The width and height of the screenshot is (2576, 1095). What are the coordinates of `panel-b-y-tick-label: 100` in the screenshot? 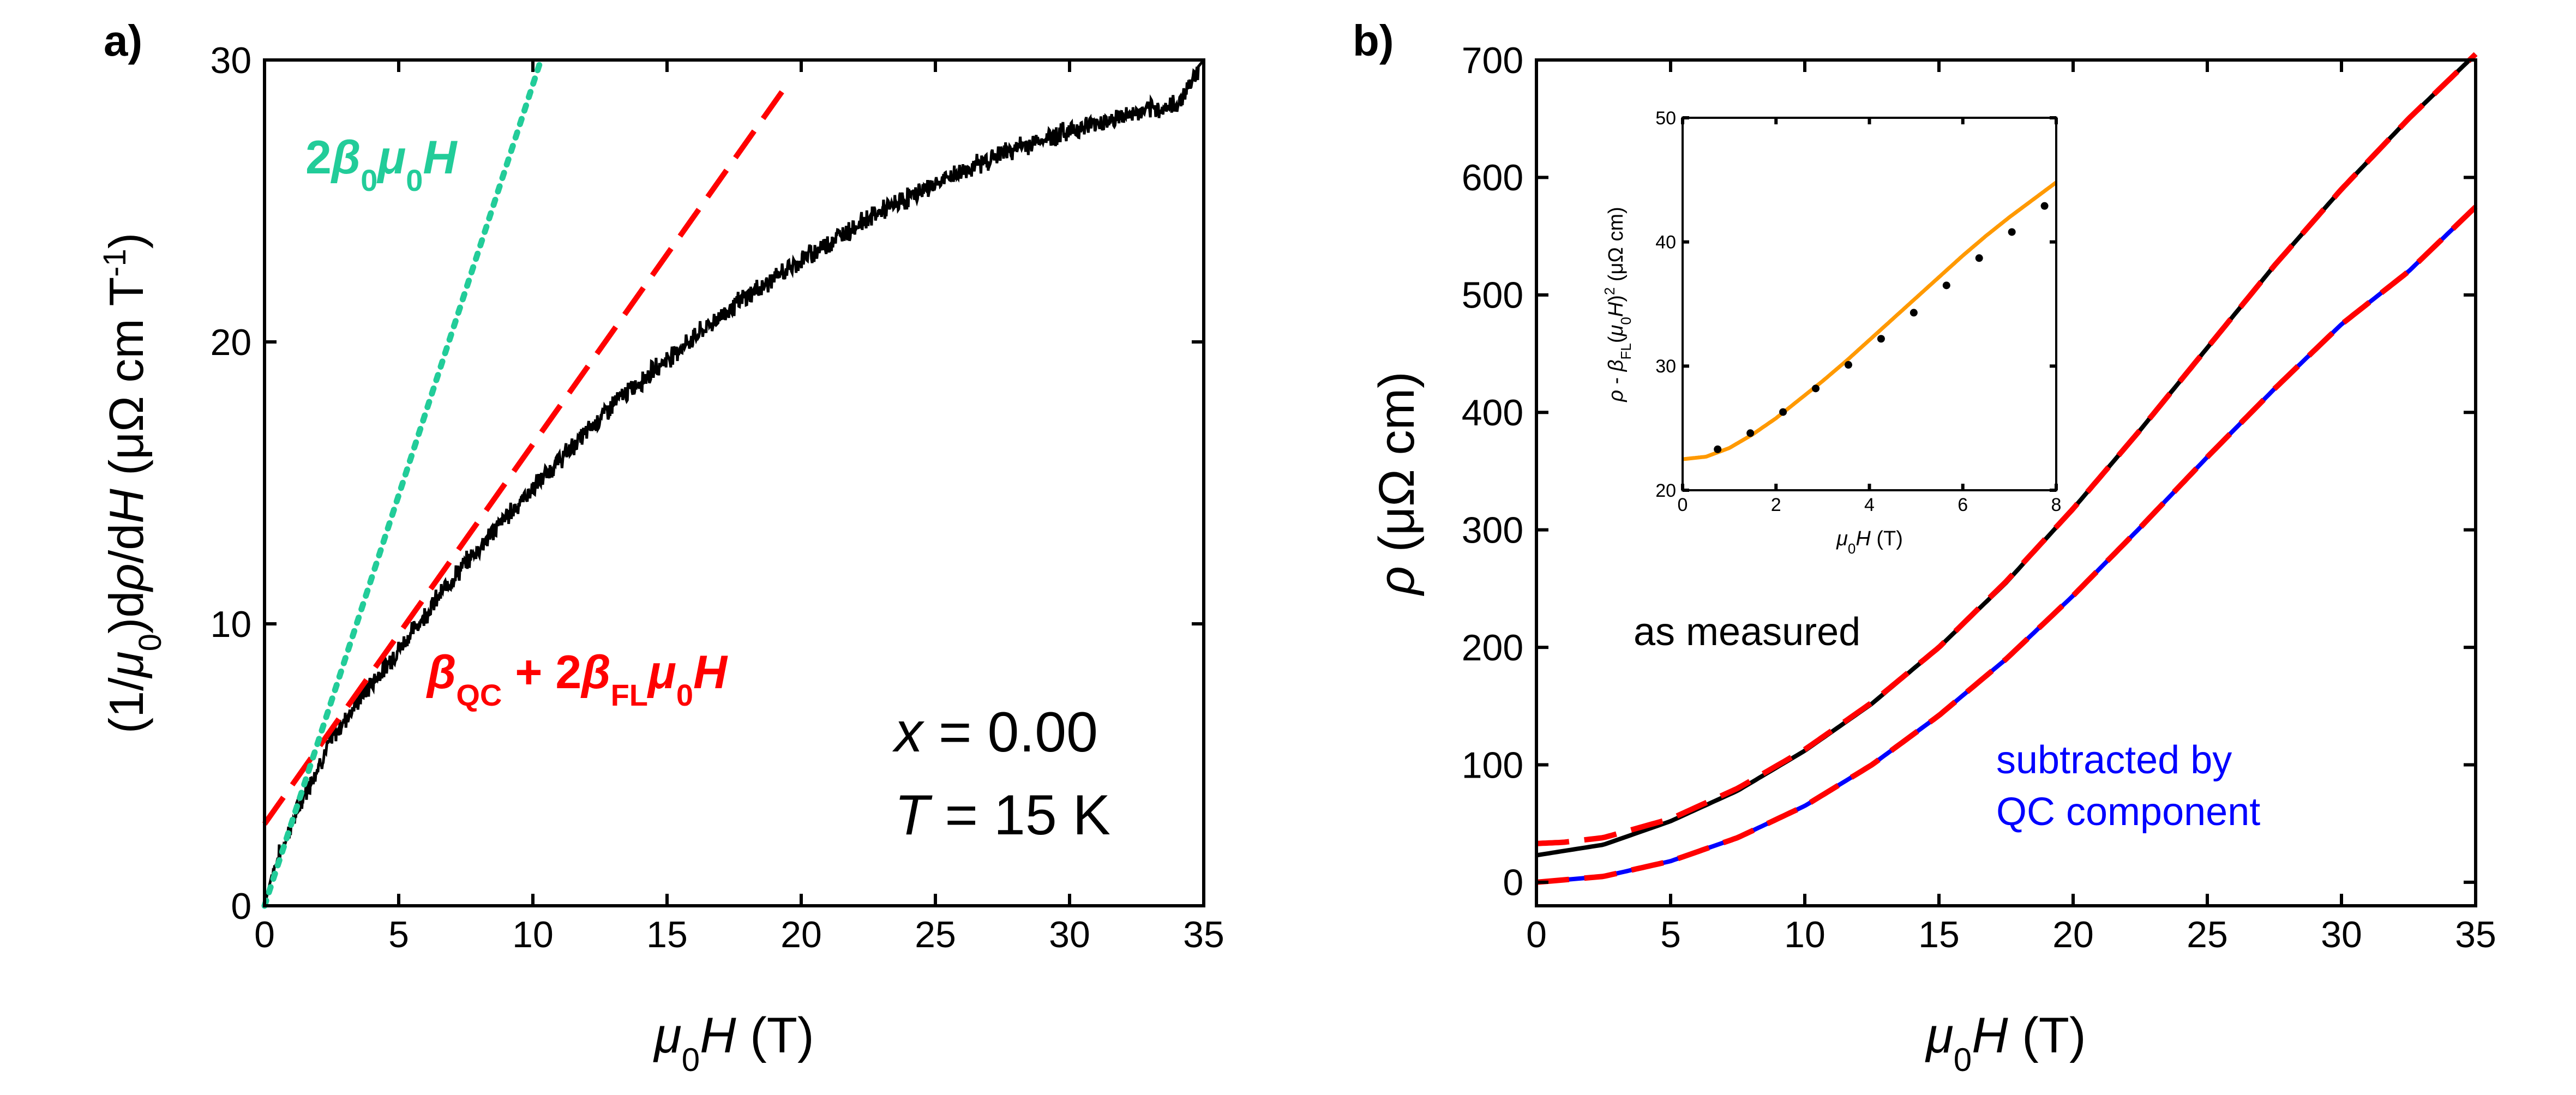 It's located at (1493, 765).